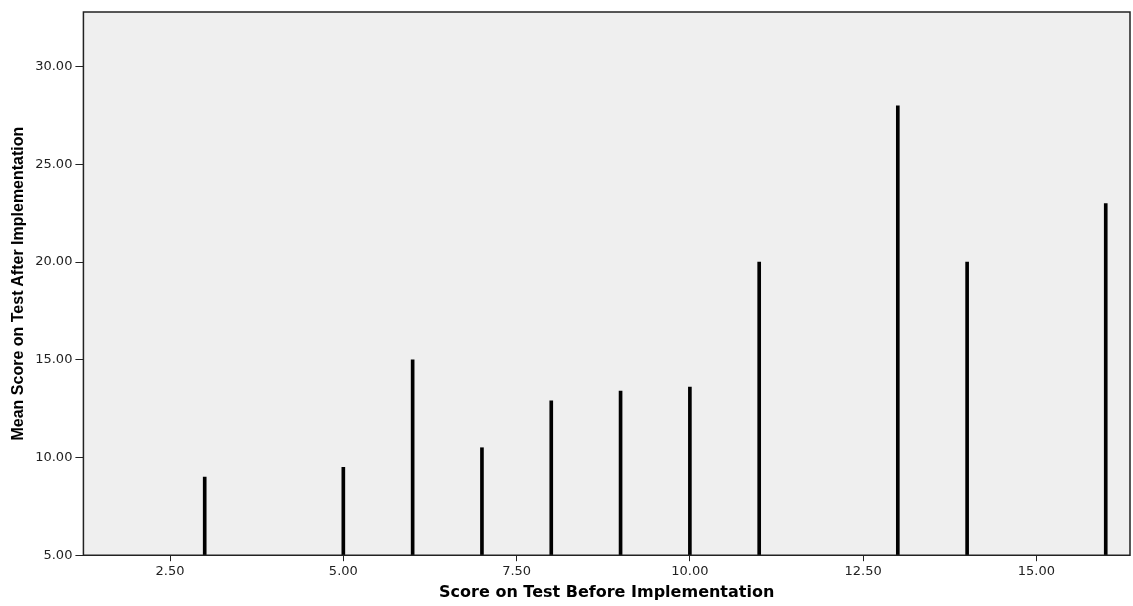 The height and width of the screenshot is (606, 1133). What do you see at coordinates (54, 163) in the screenshot?
I see `y-tick-label: 25.00` at bounding box center [54, 163].